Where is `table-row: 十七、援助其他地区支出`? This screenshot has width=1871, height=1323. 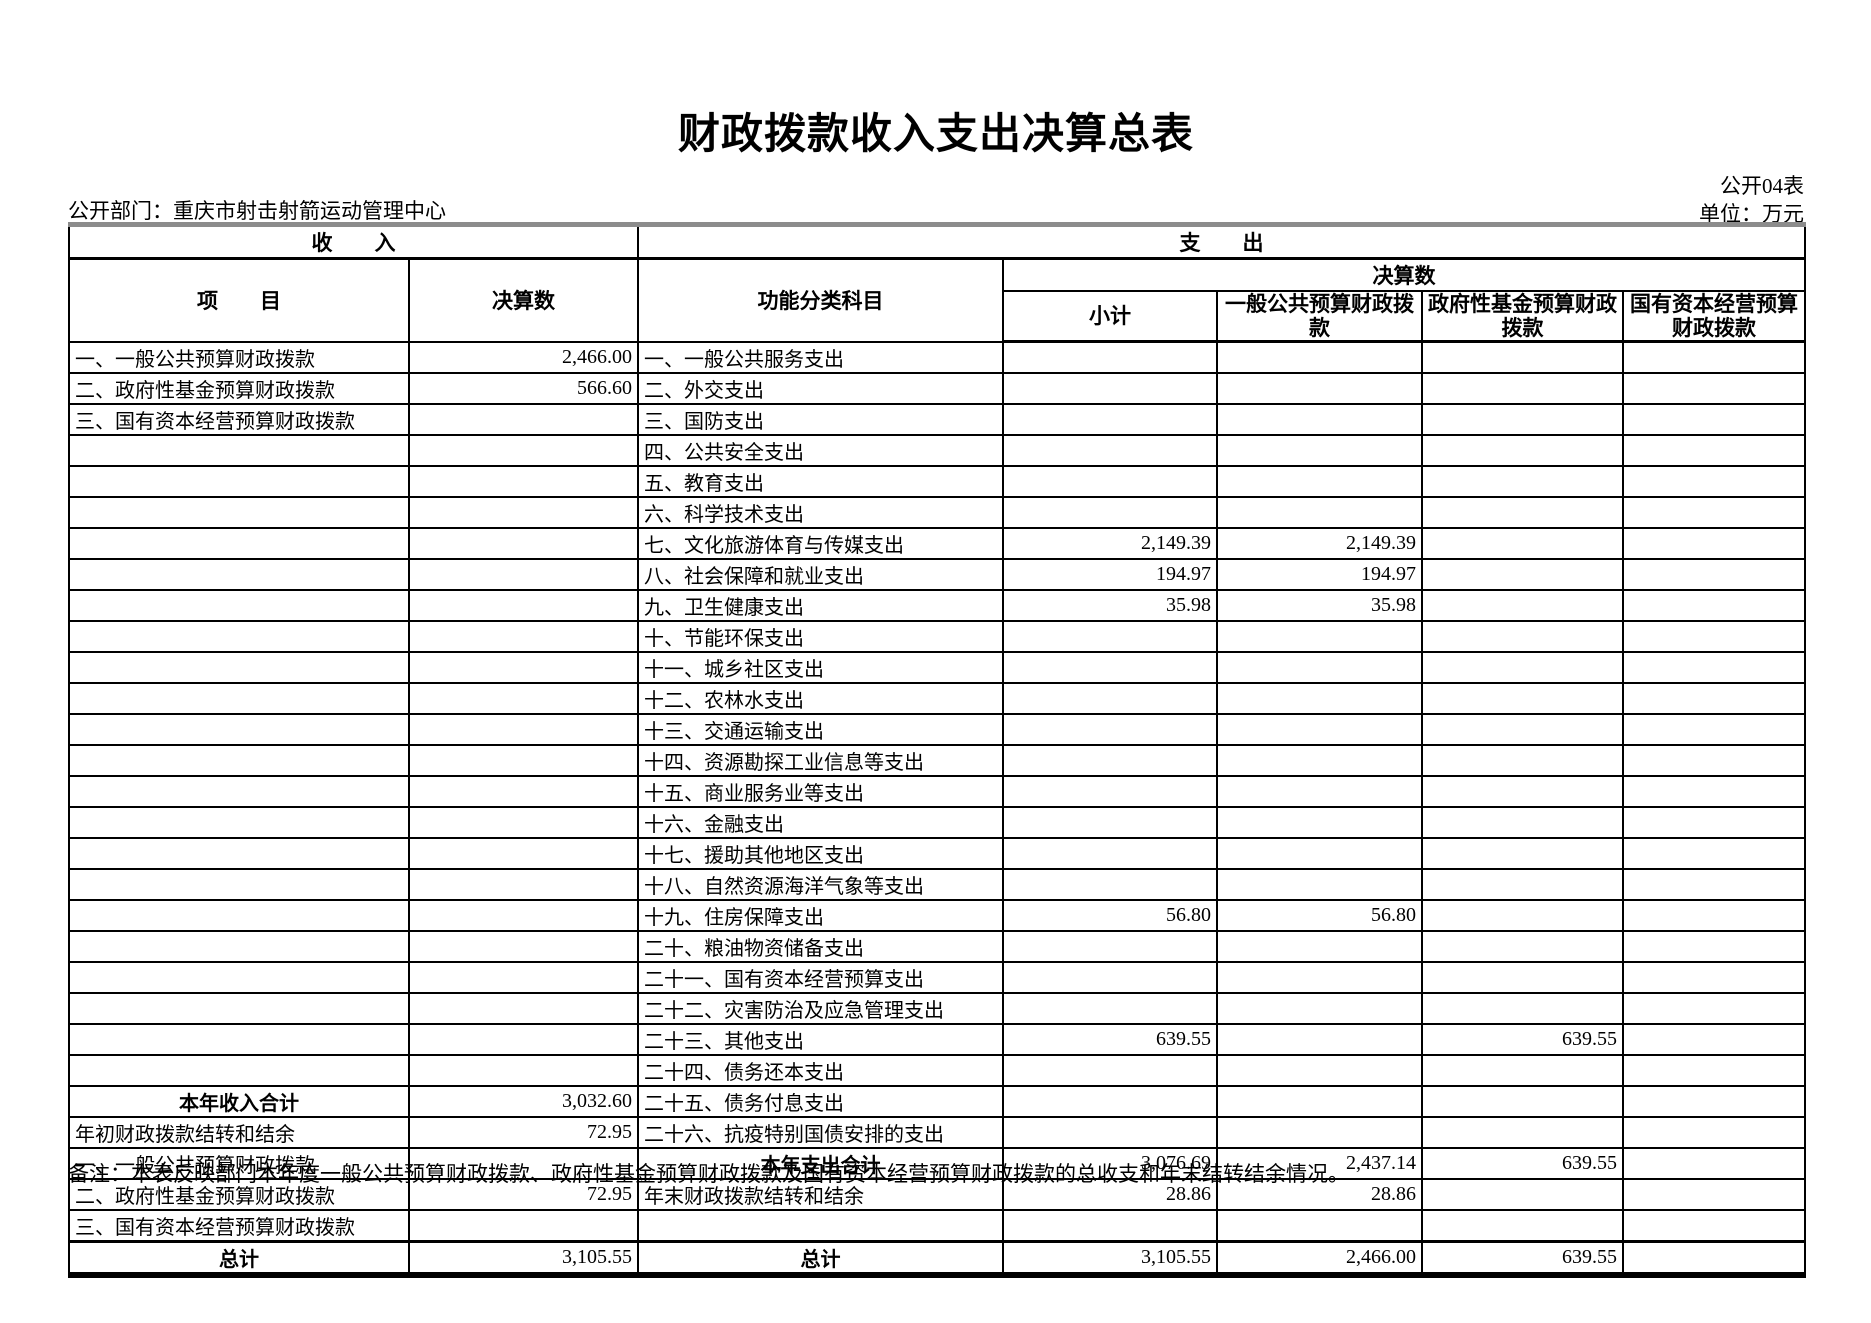
table-row: 十七、援助其他地区支出 is located at coordinates (937, 853).